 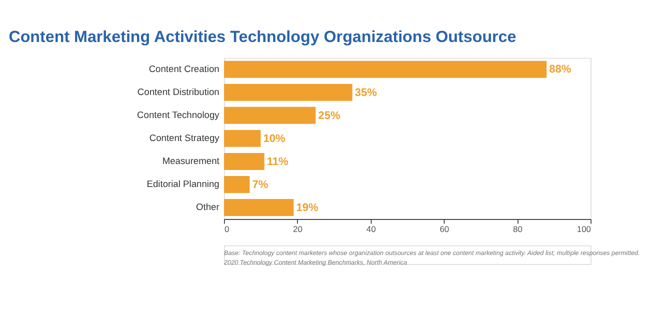 I want to click on x-tick-label: 80, so click(x=518, y=229).